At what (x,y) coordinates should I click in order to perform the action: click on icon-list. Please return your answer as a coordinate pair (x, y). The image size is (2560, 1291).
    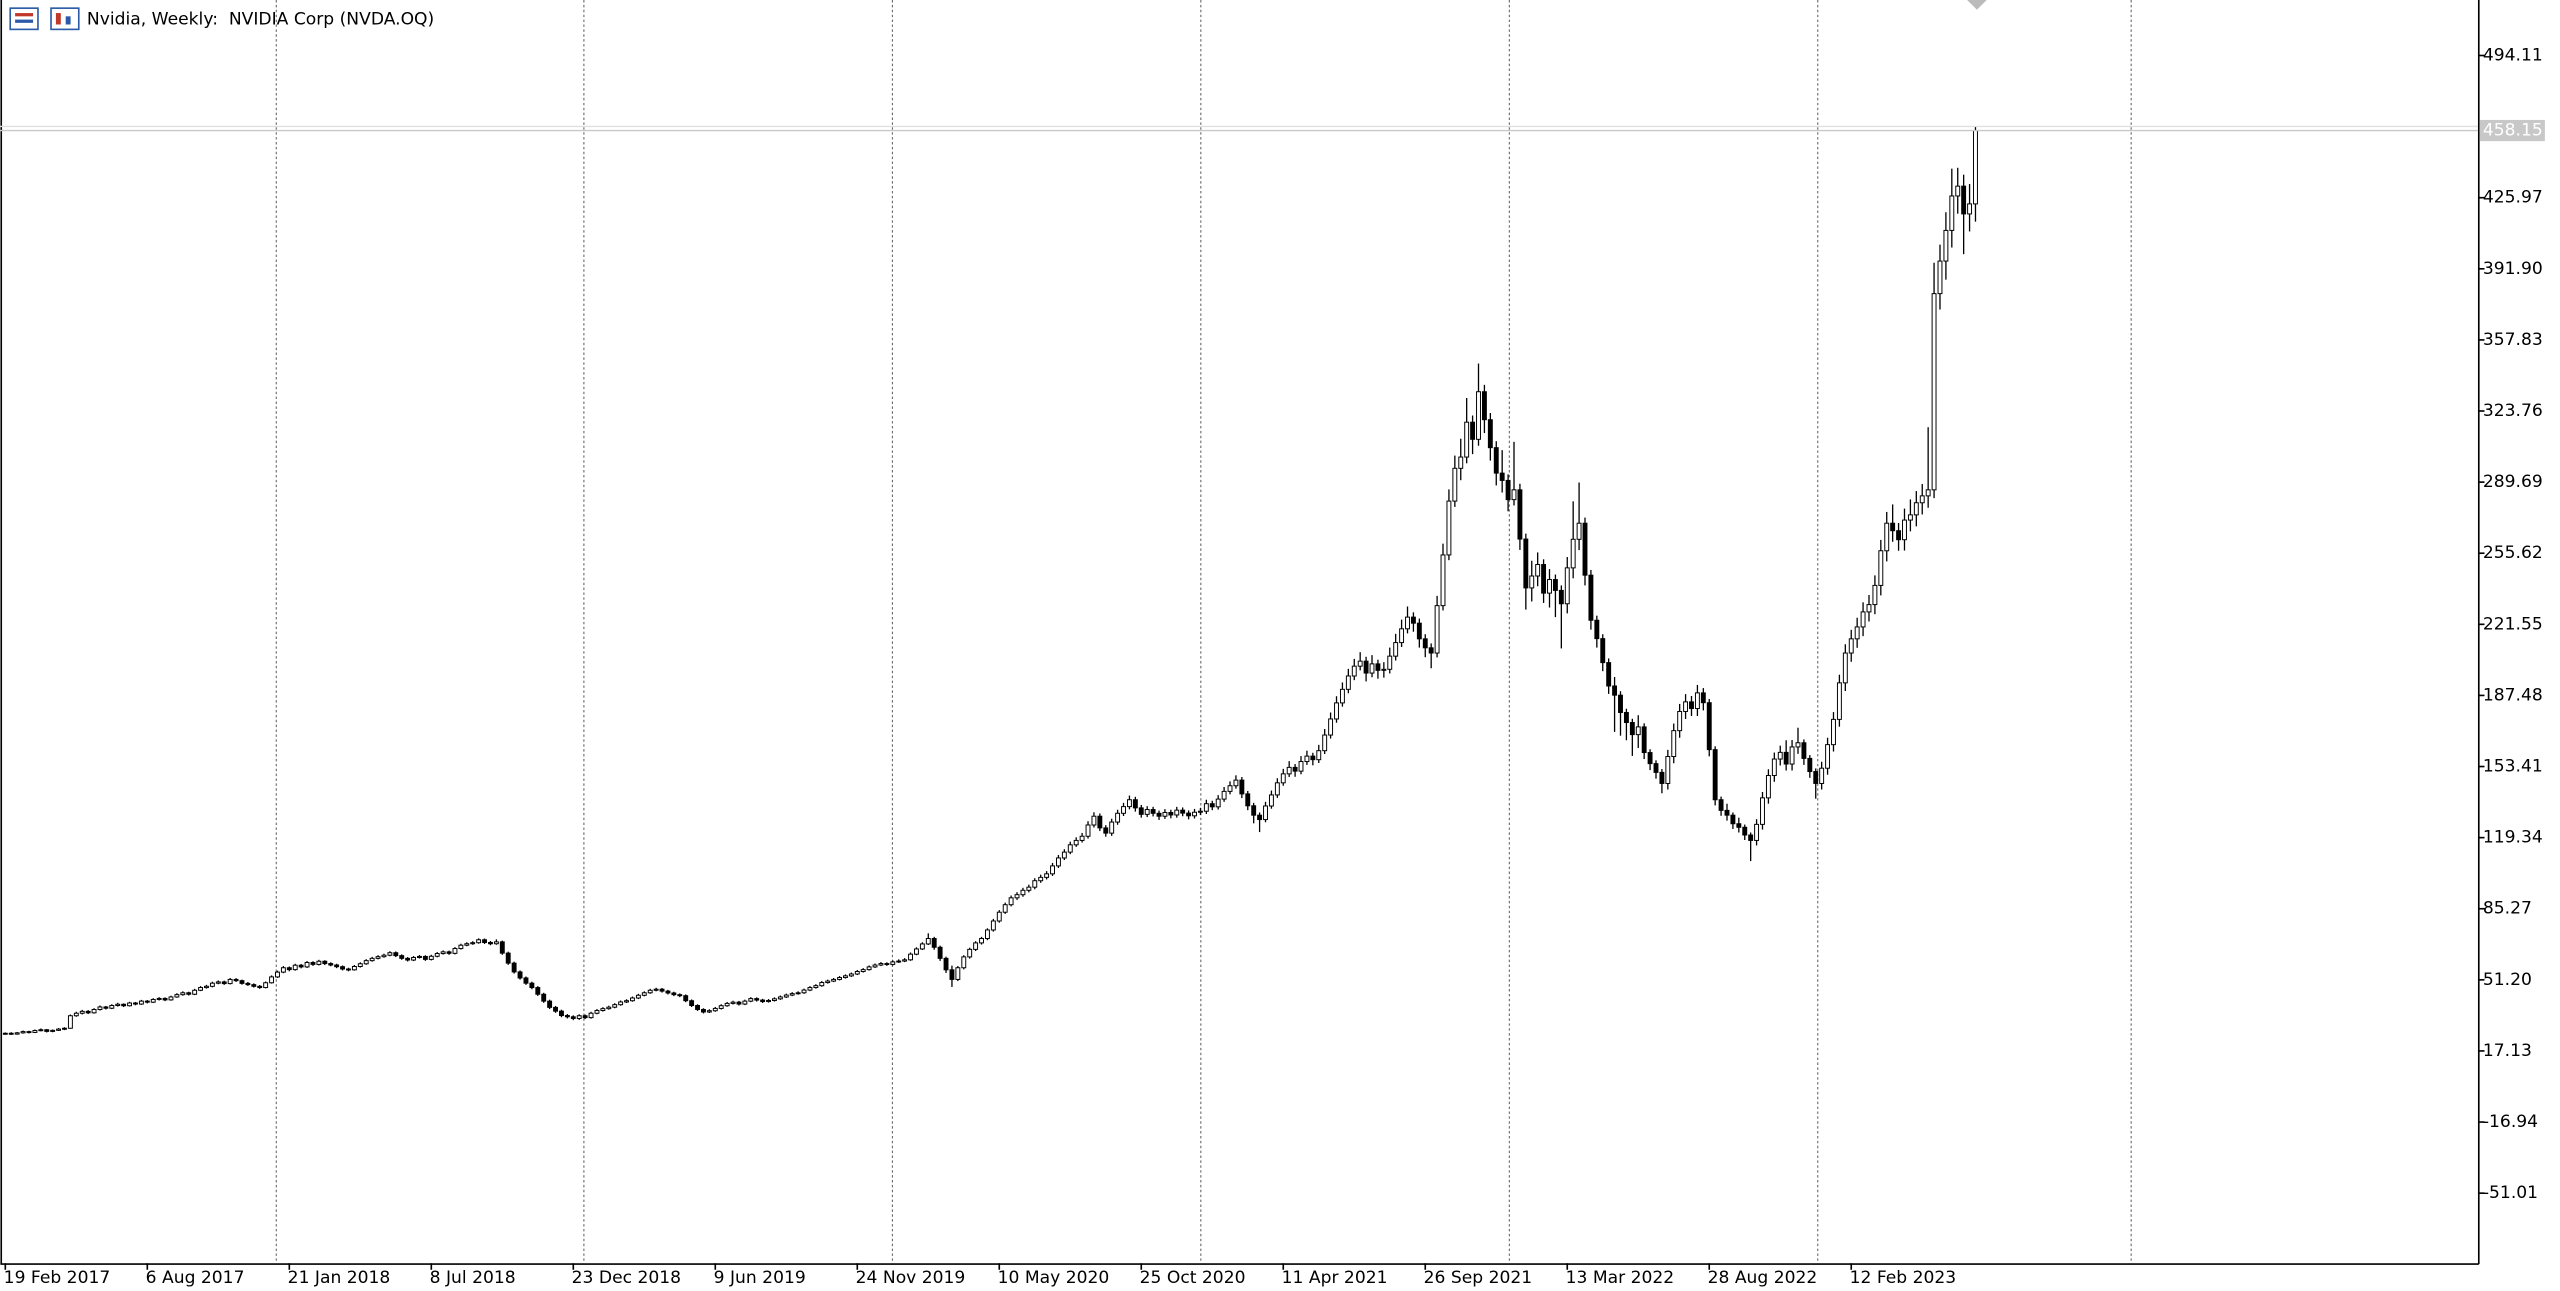
    Looking at the image, I should click on (24, 19).